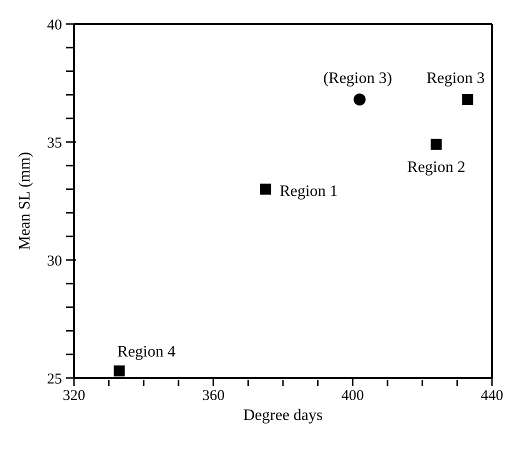  Describe the element at coordinates (74, 396) in the screenshot. I see `x-tick-label: 320` at that location.